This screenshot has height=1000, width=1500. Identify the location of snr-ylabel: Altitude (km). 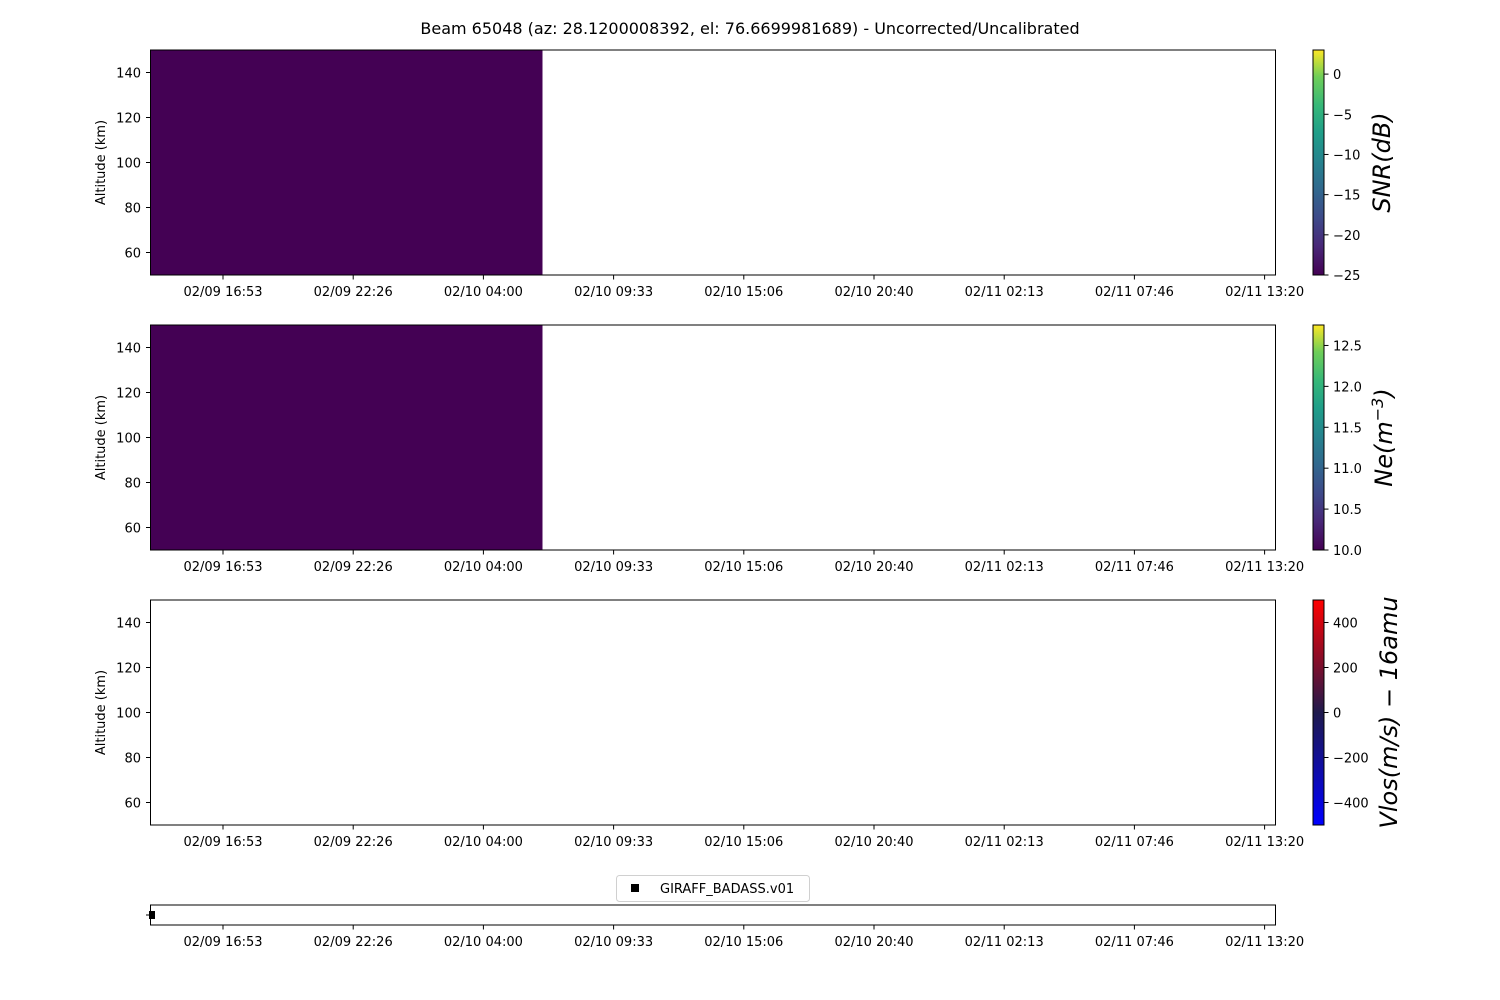
(101, 162).